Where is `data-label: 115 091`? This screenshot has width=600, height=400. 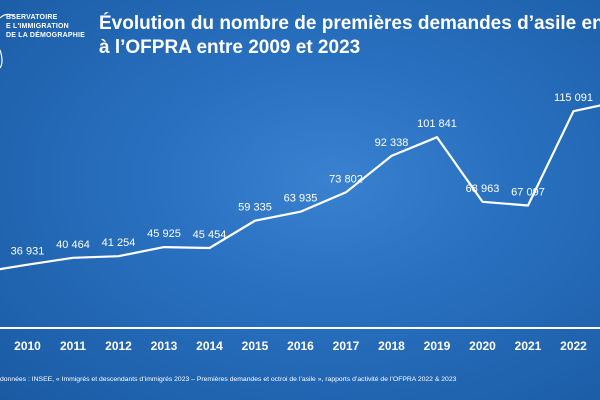 data-label: 115 091 is located at coordinates (573, 98).